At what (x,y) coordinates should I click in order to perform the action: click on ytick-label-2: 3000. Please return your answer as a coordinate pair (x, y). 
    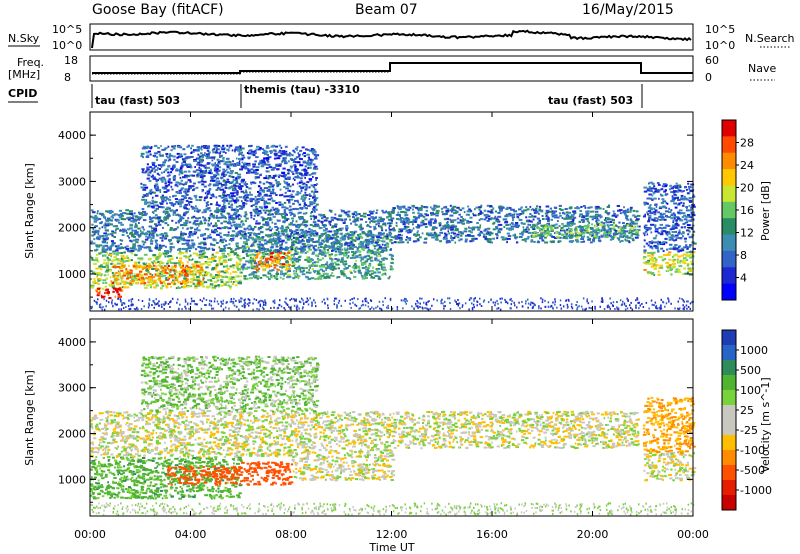
    Looking at the image, I should click on (72, 388).